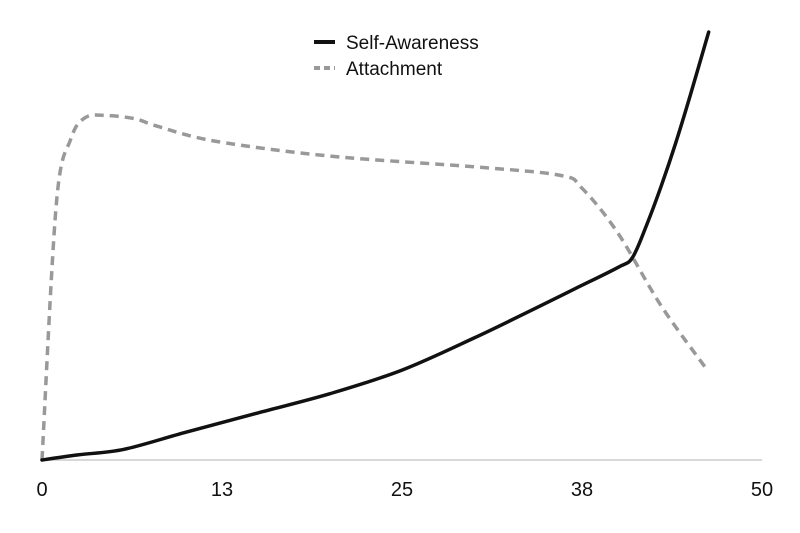  I want to click on x-tick-label-2: 25, so click(402, 490).